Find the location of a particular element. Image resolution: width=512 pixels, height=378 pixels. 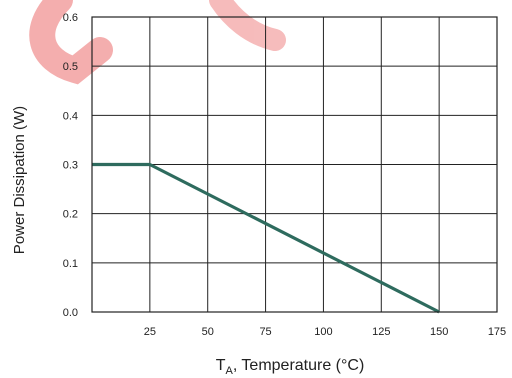

y-tick-label-1: 0.1 is located at coordinates (70, 264).